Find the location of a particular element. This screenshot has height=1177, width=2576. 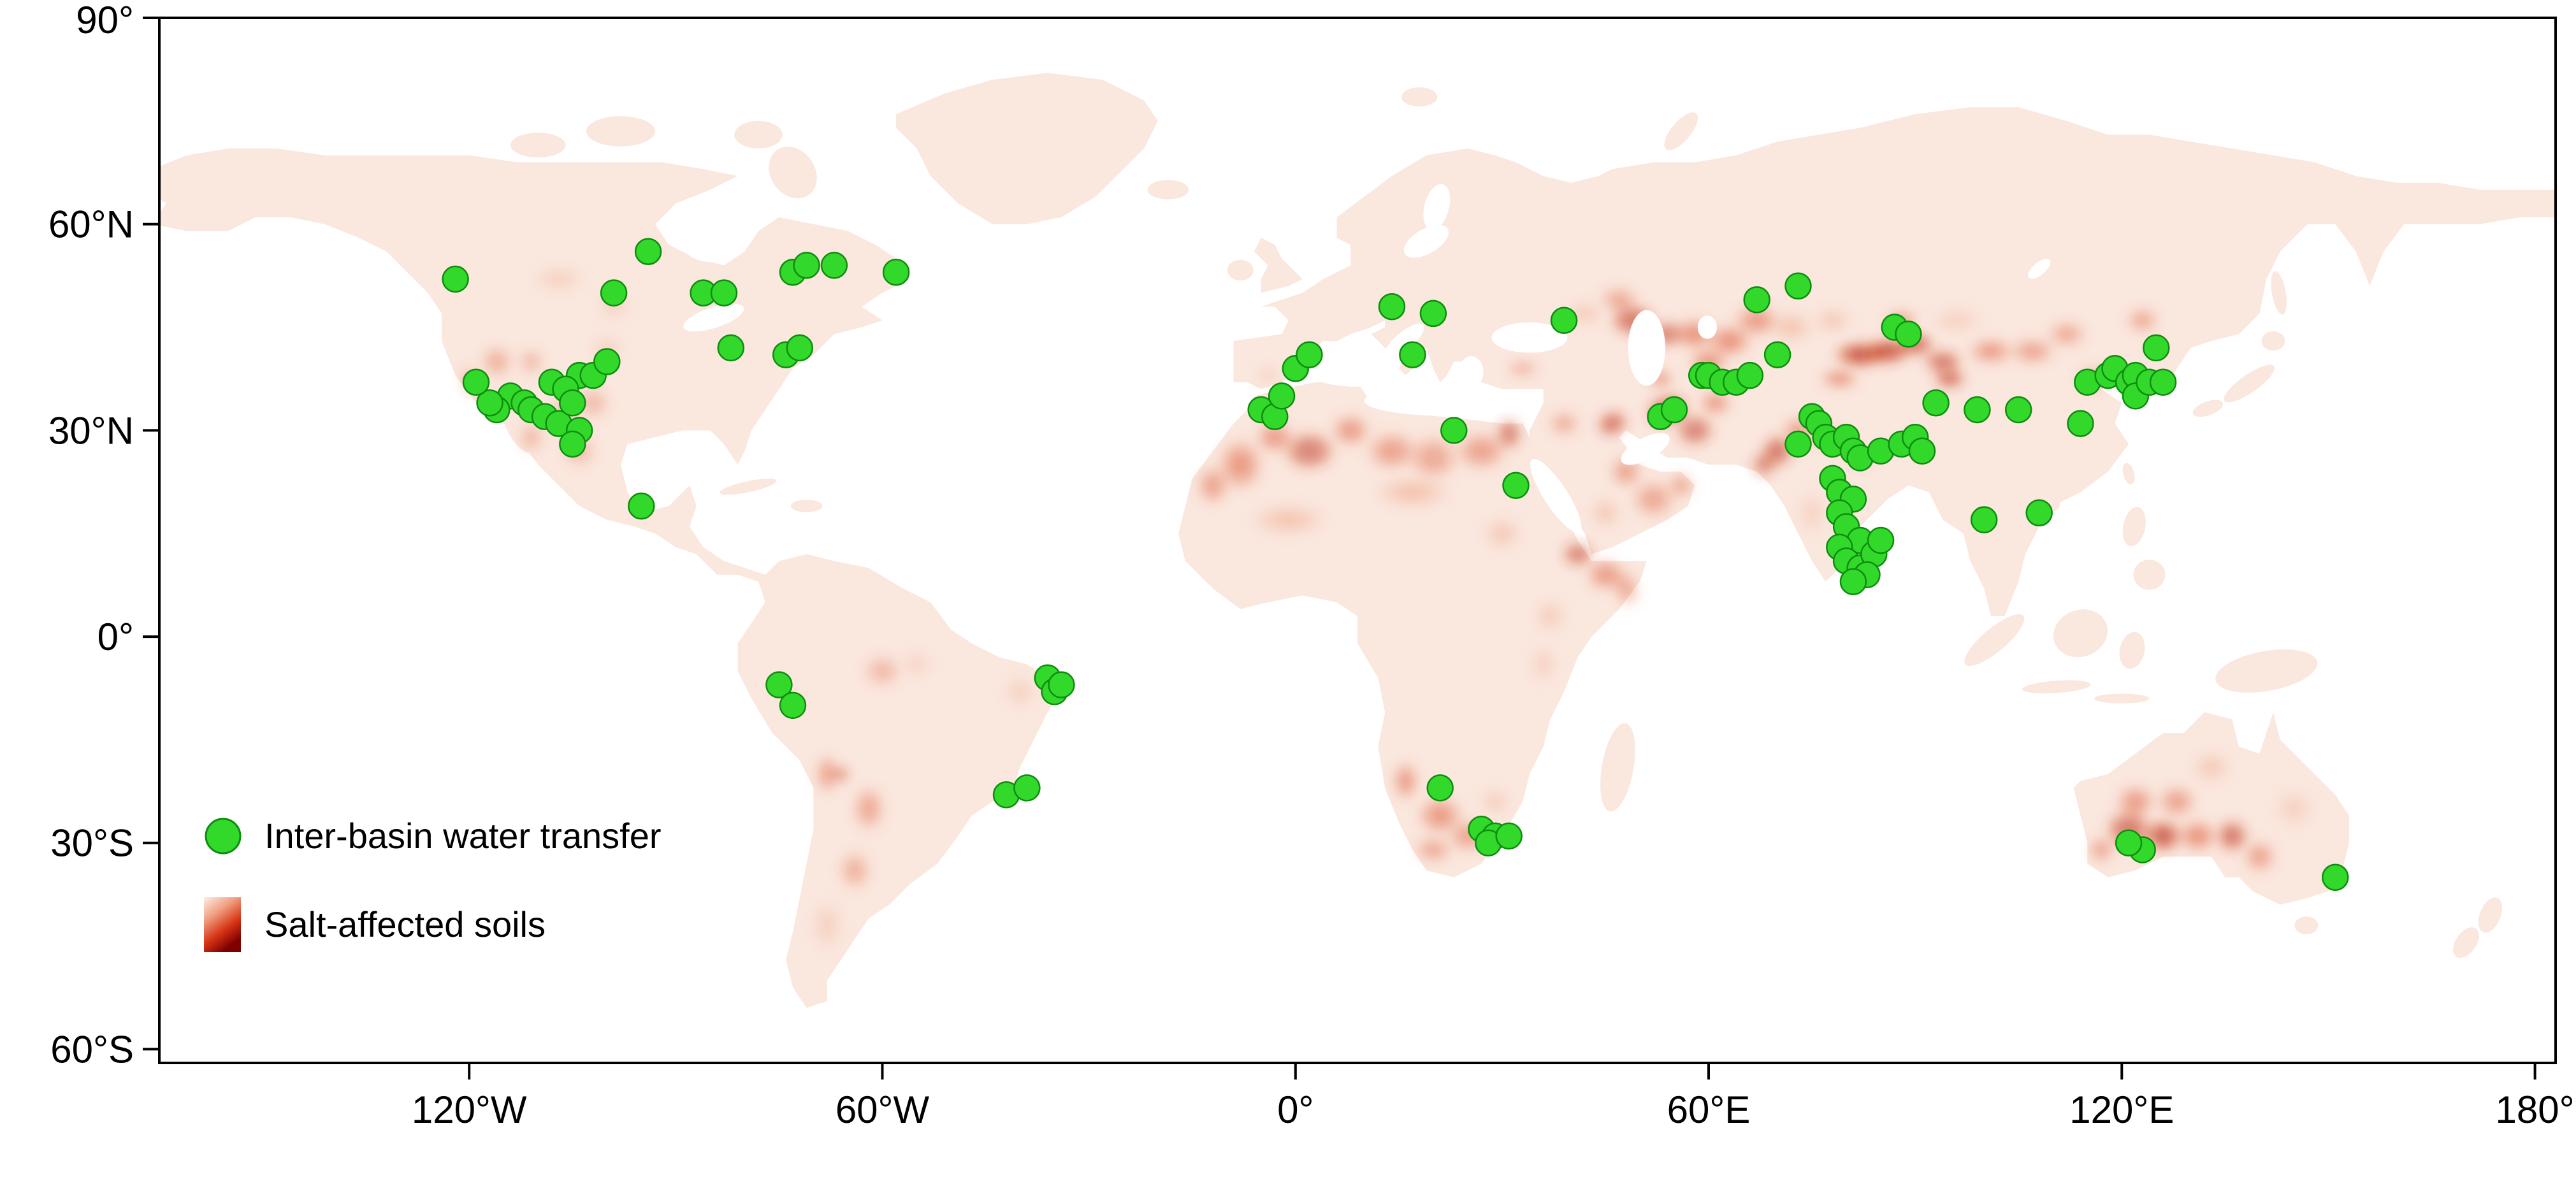

legend-symbol-water-transfer-icon is located at coordinates (223, 836).